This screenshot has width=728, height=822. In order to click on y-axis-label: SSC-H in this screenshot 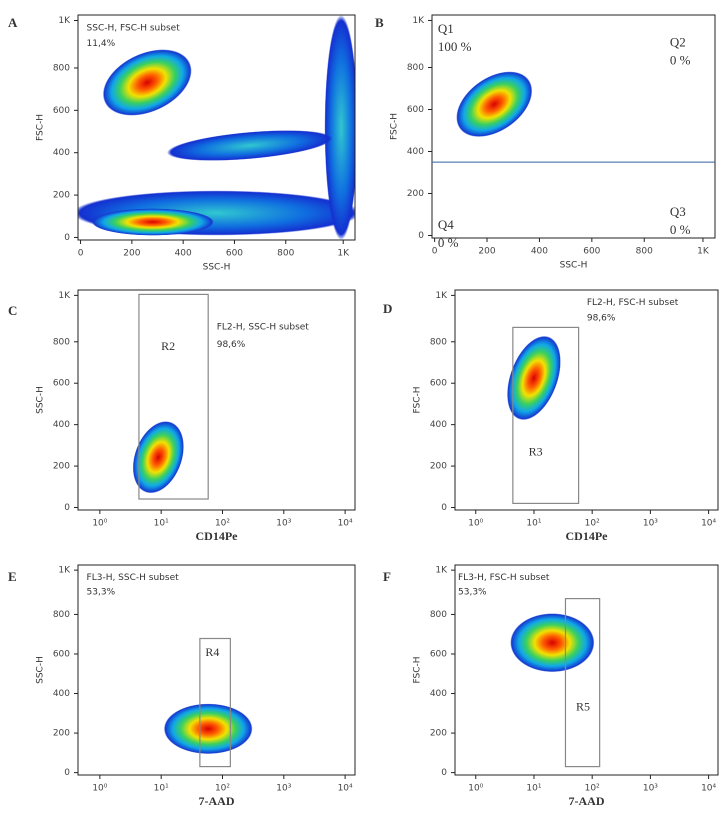, I will do `click(41, 400)`.